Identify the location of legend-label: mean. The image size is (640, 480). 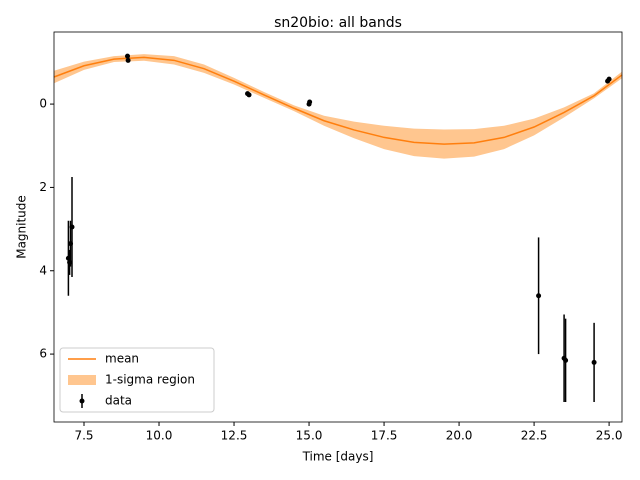
(122, 359).